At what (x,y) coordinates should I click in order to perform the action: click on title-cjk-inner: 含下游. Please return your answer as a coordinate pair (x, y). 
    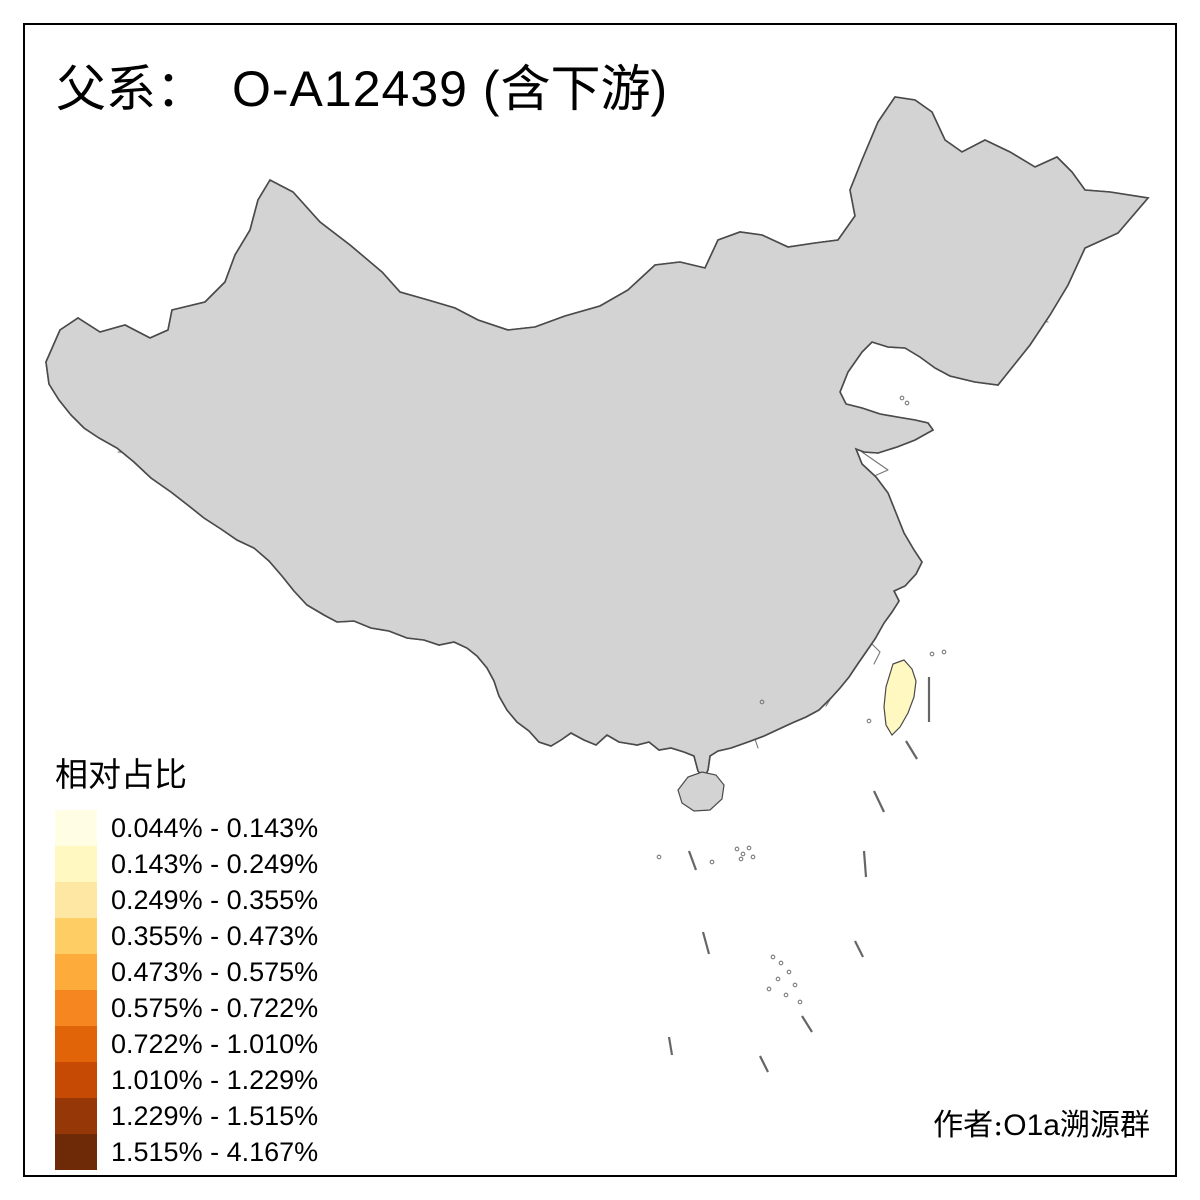
    Looking at the image, I should click on (575, 89).